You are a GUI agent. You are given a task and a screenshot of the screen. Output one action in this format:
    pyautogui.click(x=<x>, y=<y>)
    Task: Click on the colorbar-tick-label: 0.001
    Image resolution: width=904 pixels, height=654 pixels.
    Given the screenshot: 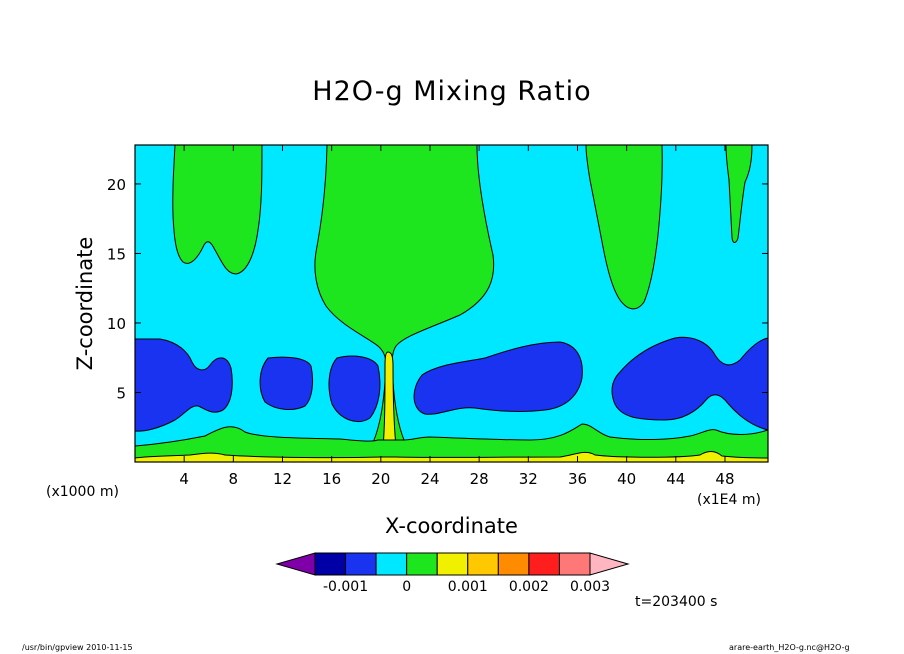 What is the action you would take?
    pyautogui.click(x=468, y=587)
    